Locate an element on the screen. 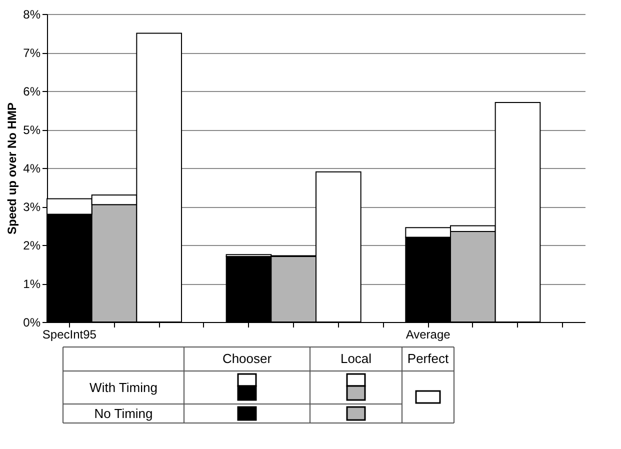 This screenshot has width=621, height=449. y-tick-label: 2% is located at coordinates (32, 245).